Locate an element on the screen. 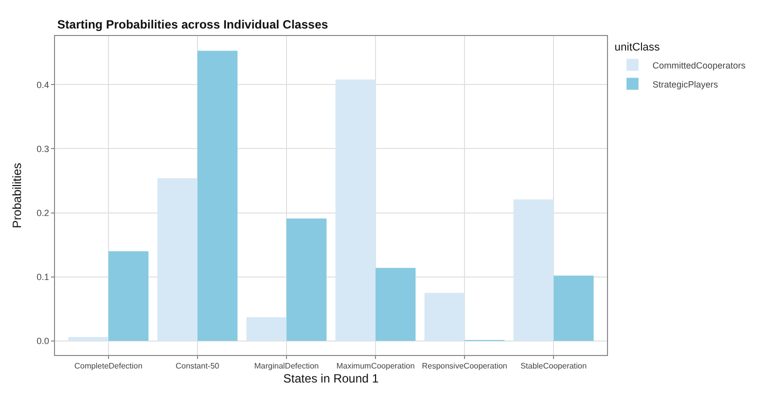 This screenshot has width=764, height=405. y-tick-label: 0.2 is located at coordinates (43, 213).